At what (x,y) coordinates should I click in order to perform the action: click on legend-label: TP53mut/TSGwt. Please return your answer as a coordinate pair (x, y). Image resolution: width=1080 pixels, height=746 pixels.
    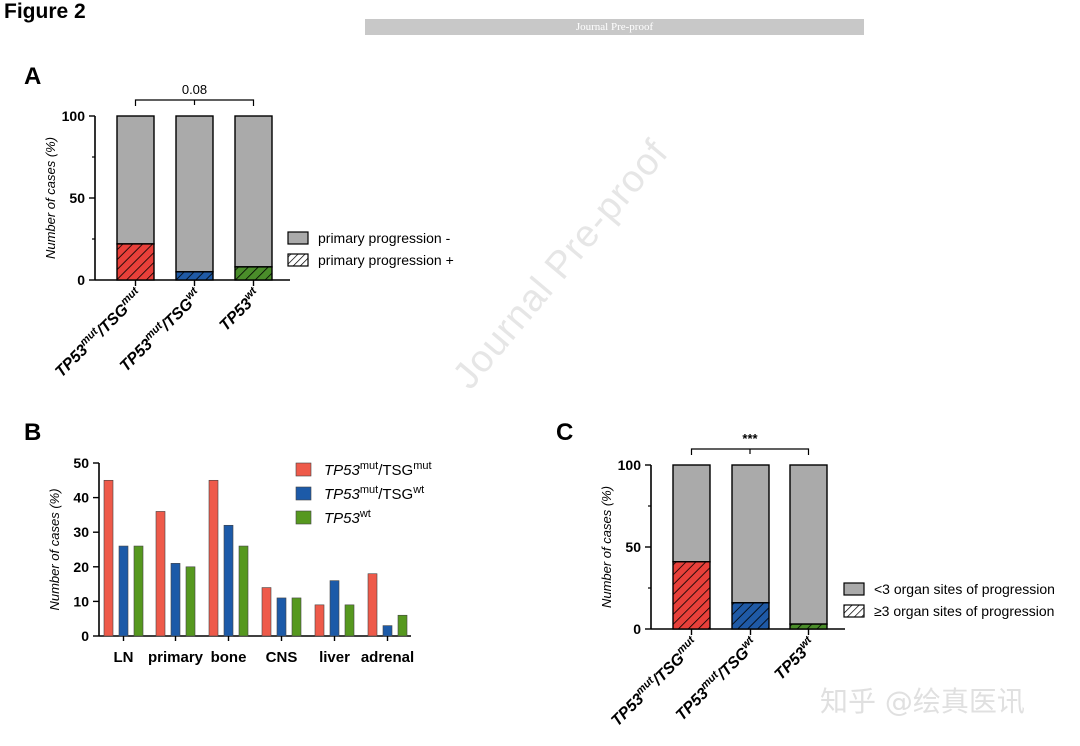
    Looking at the image, I should click on (374, 493).